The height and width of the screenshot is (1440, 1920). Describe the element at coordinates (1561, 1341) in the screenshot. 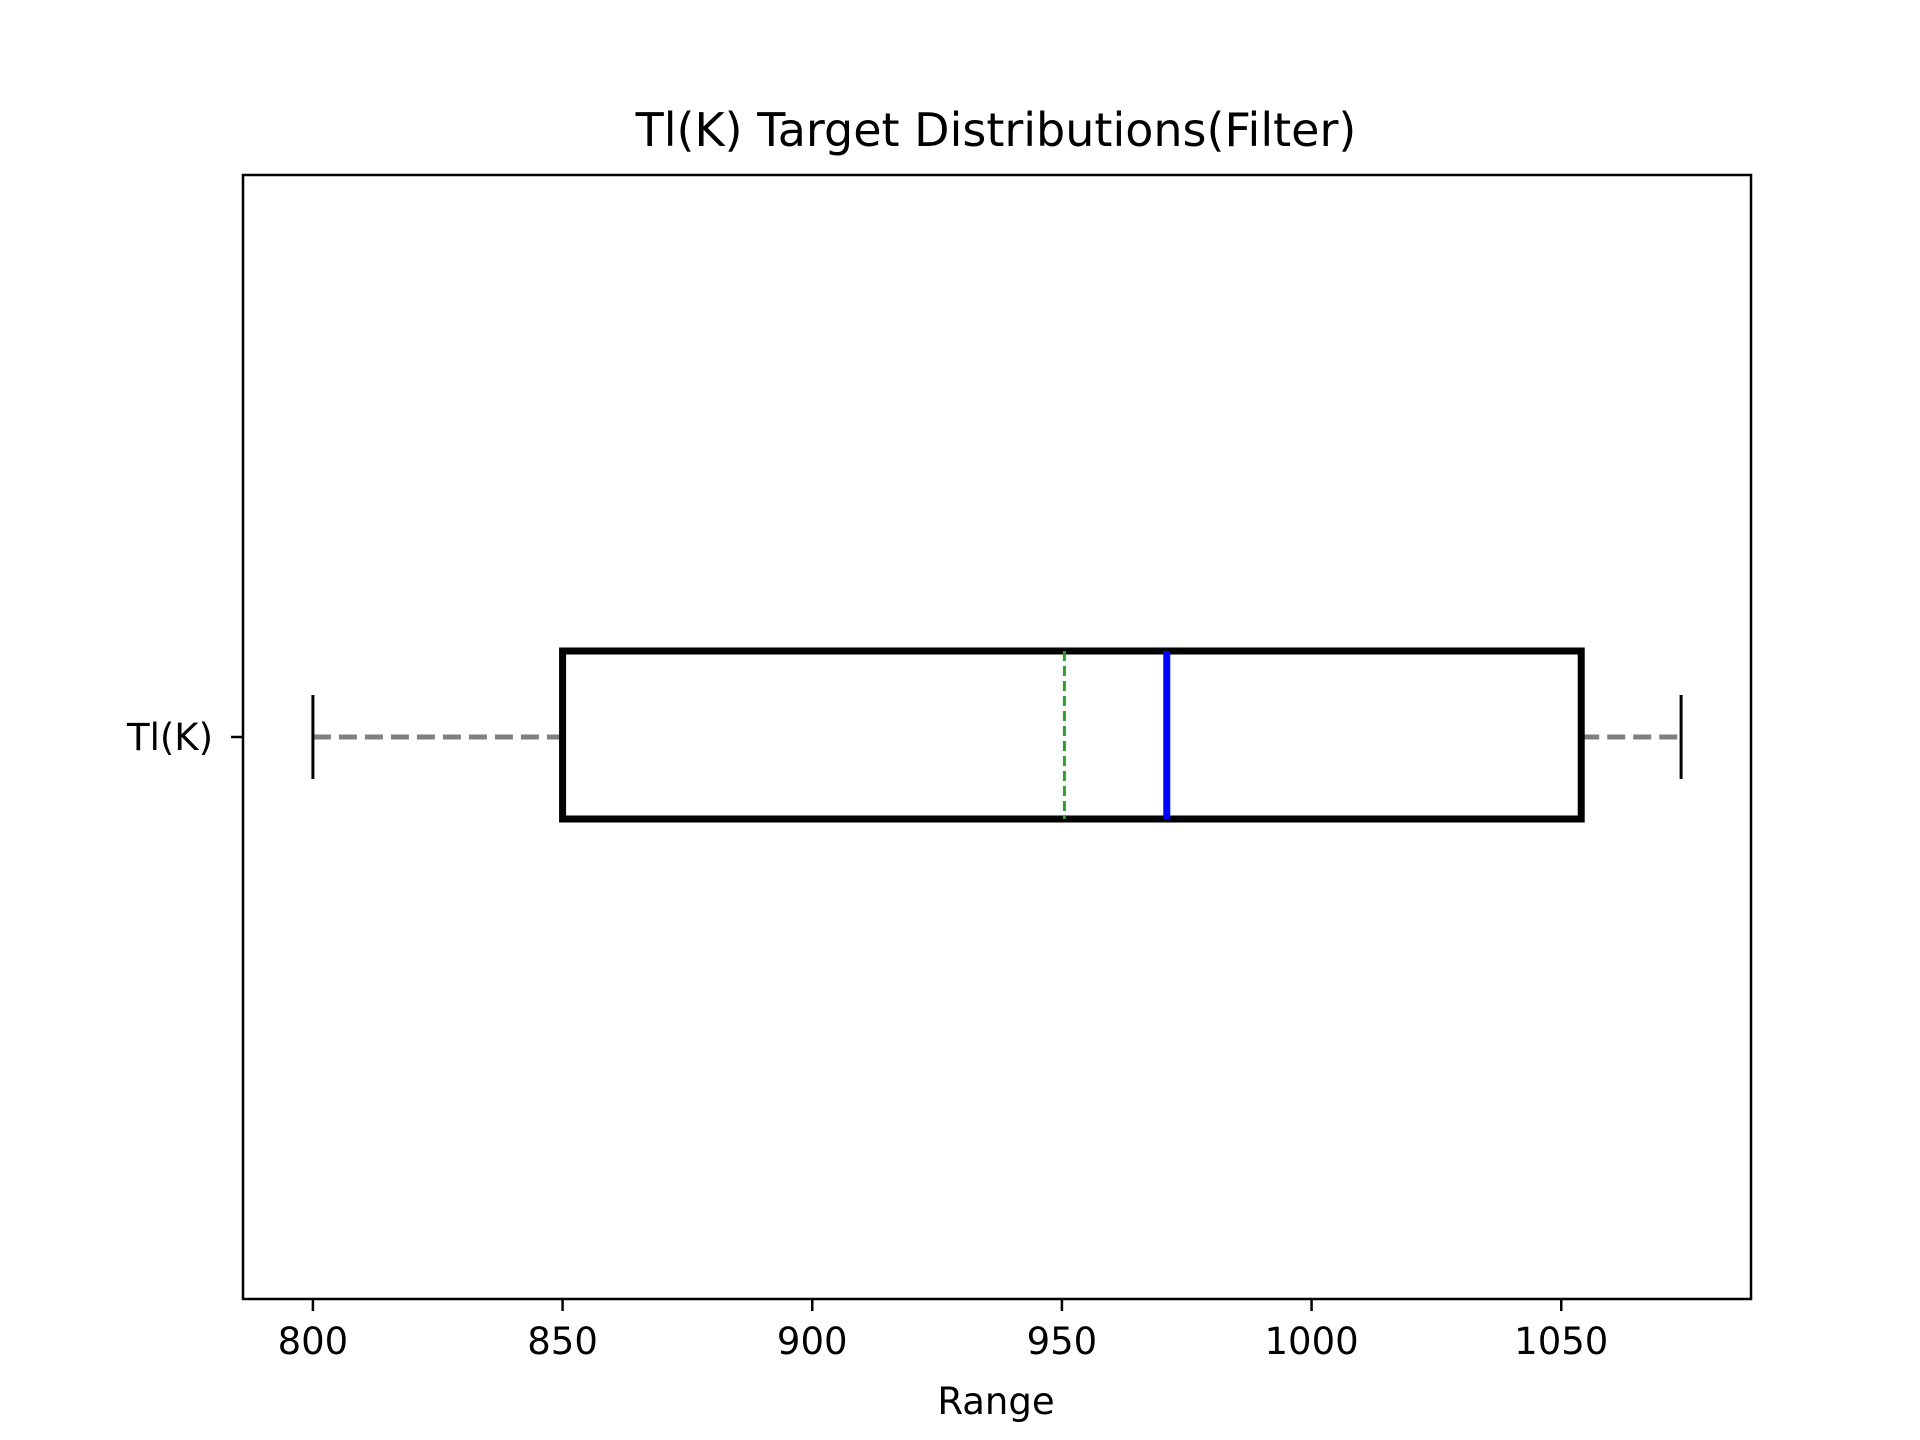

I see `x-tick-label: 1050` at that location.